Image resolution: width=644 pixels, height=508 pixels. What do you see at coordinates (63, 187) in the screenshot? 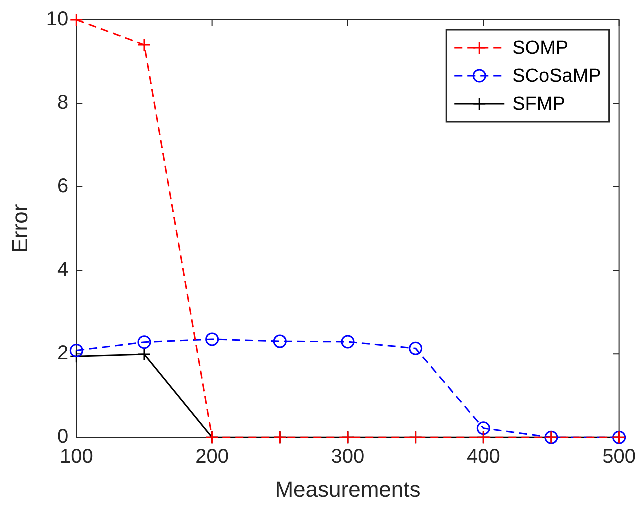
I see `y-tick-label: 6` at bounding box center [63, 187].